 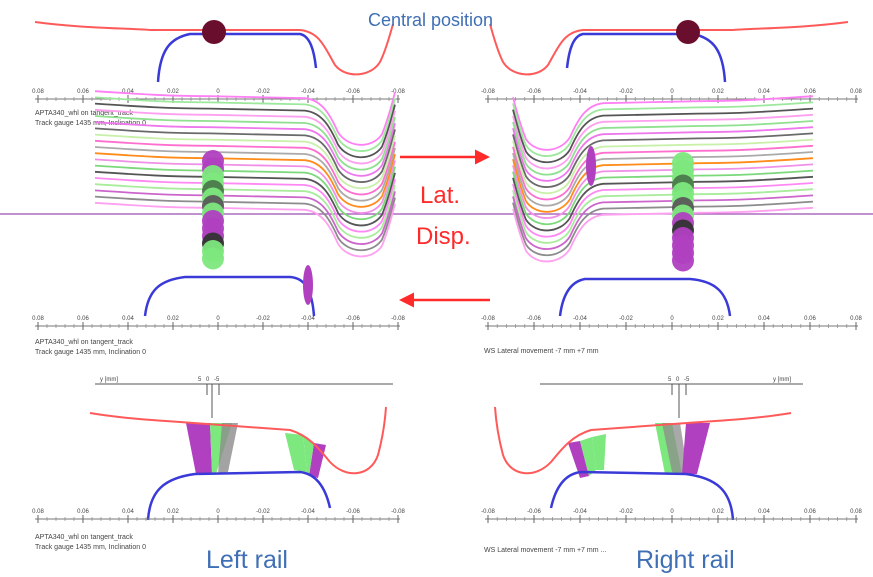 I want to click on mid-left-flange-contact, so click(x=308, y=285).